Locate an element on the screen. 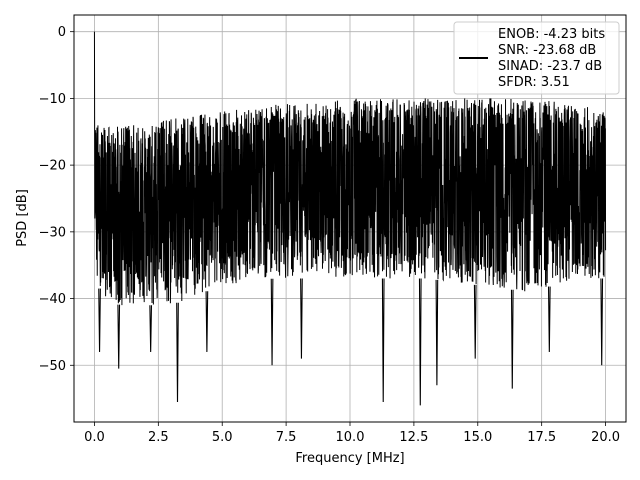 The width and height of the screenshot is (640, 480). y-axis-label: PSD [dB] is located at coordinates (22, 218).